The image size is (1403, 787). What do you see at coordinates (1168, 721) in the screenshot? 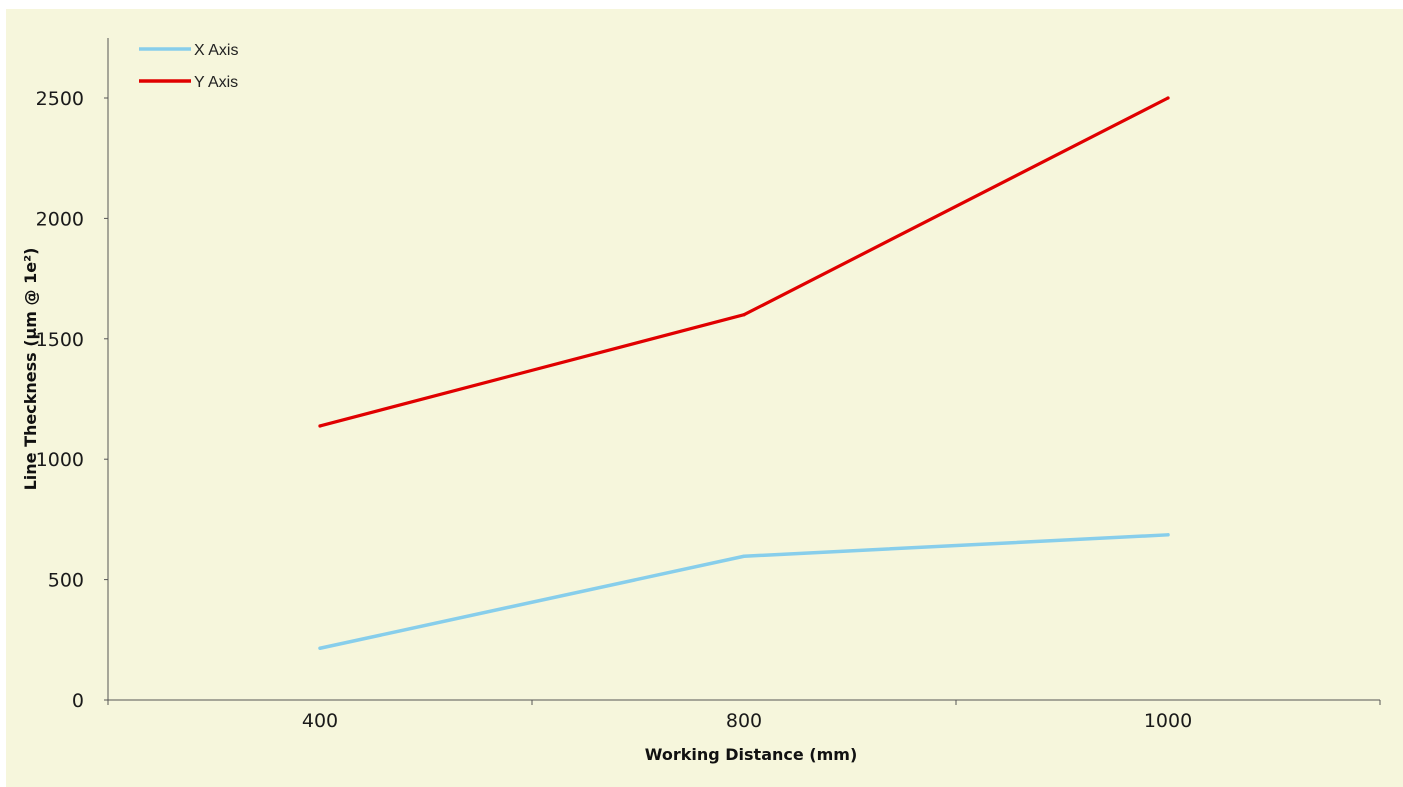
I see `x-tick-label: 1000` at bounding box center [1168, 721].